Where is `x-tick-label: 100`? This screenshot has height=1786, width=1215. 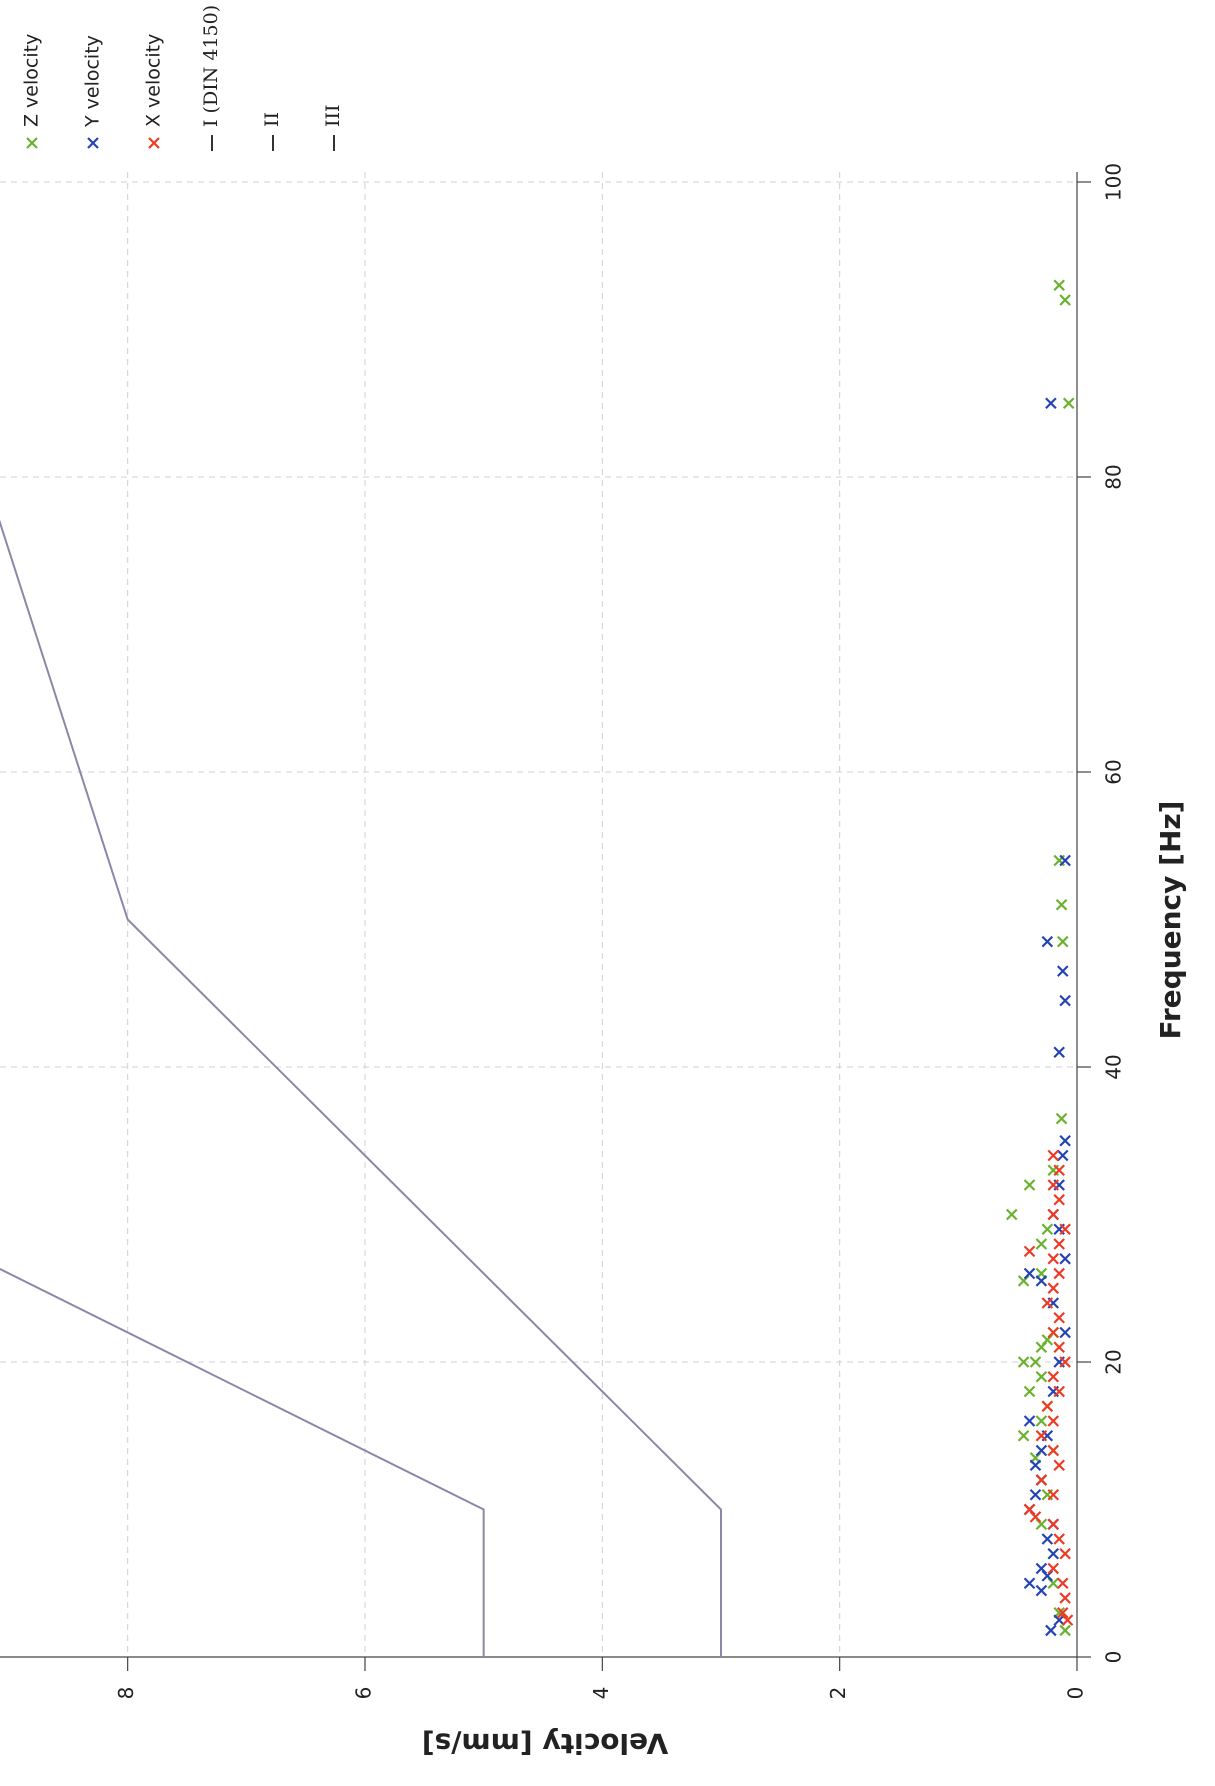
x-tick-label: 100 is located at coordinates (1114, 182).